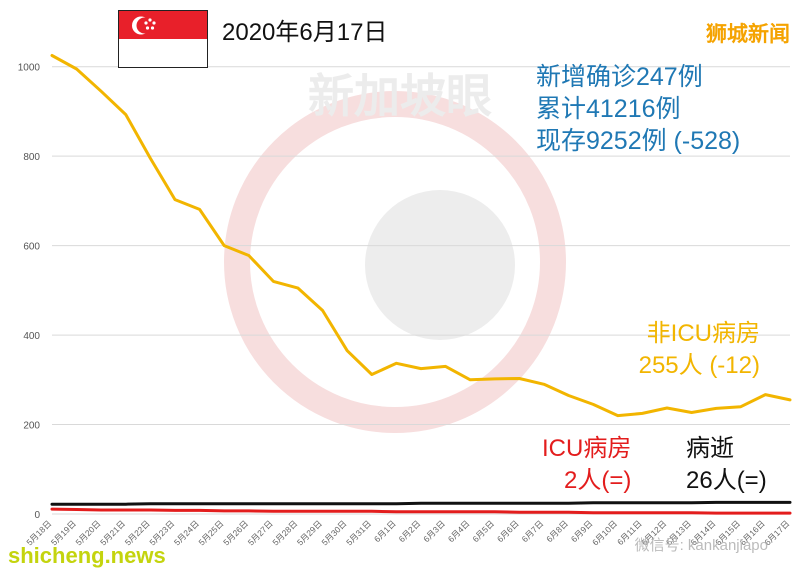 This screenshot has height=577, width=800. Describe the element at coordinates (483, 531) in the screenshot. I see `x-tick-label: 6月5日` at that location.